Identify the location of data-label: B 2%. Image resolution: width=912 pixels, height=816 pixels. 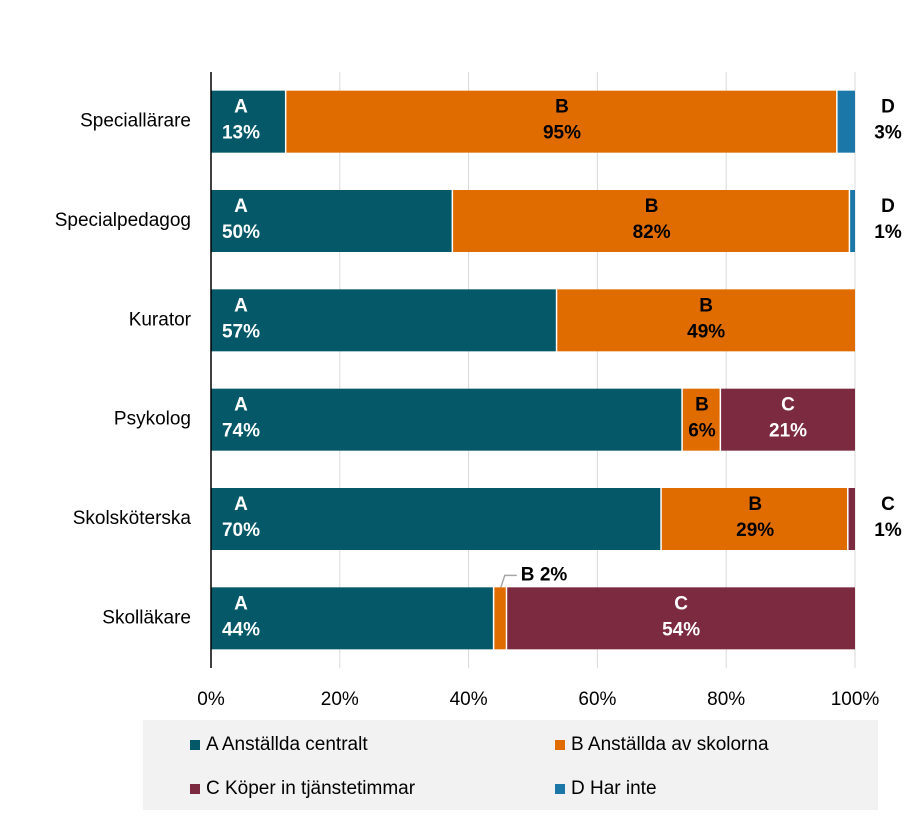
(544, 574).